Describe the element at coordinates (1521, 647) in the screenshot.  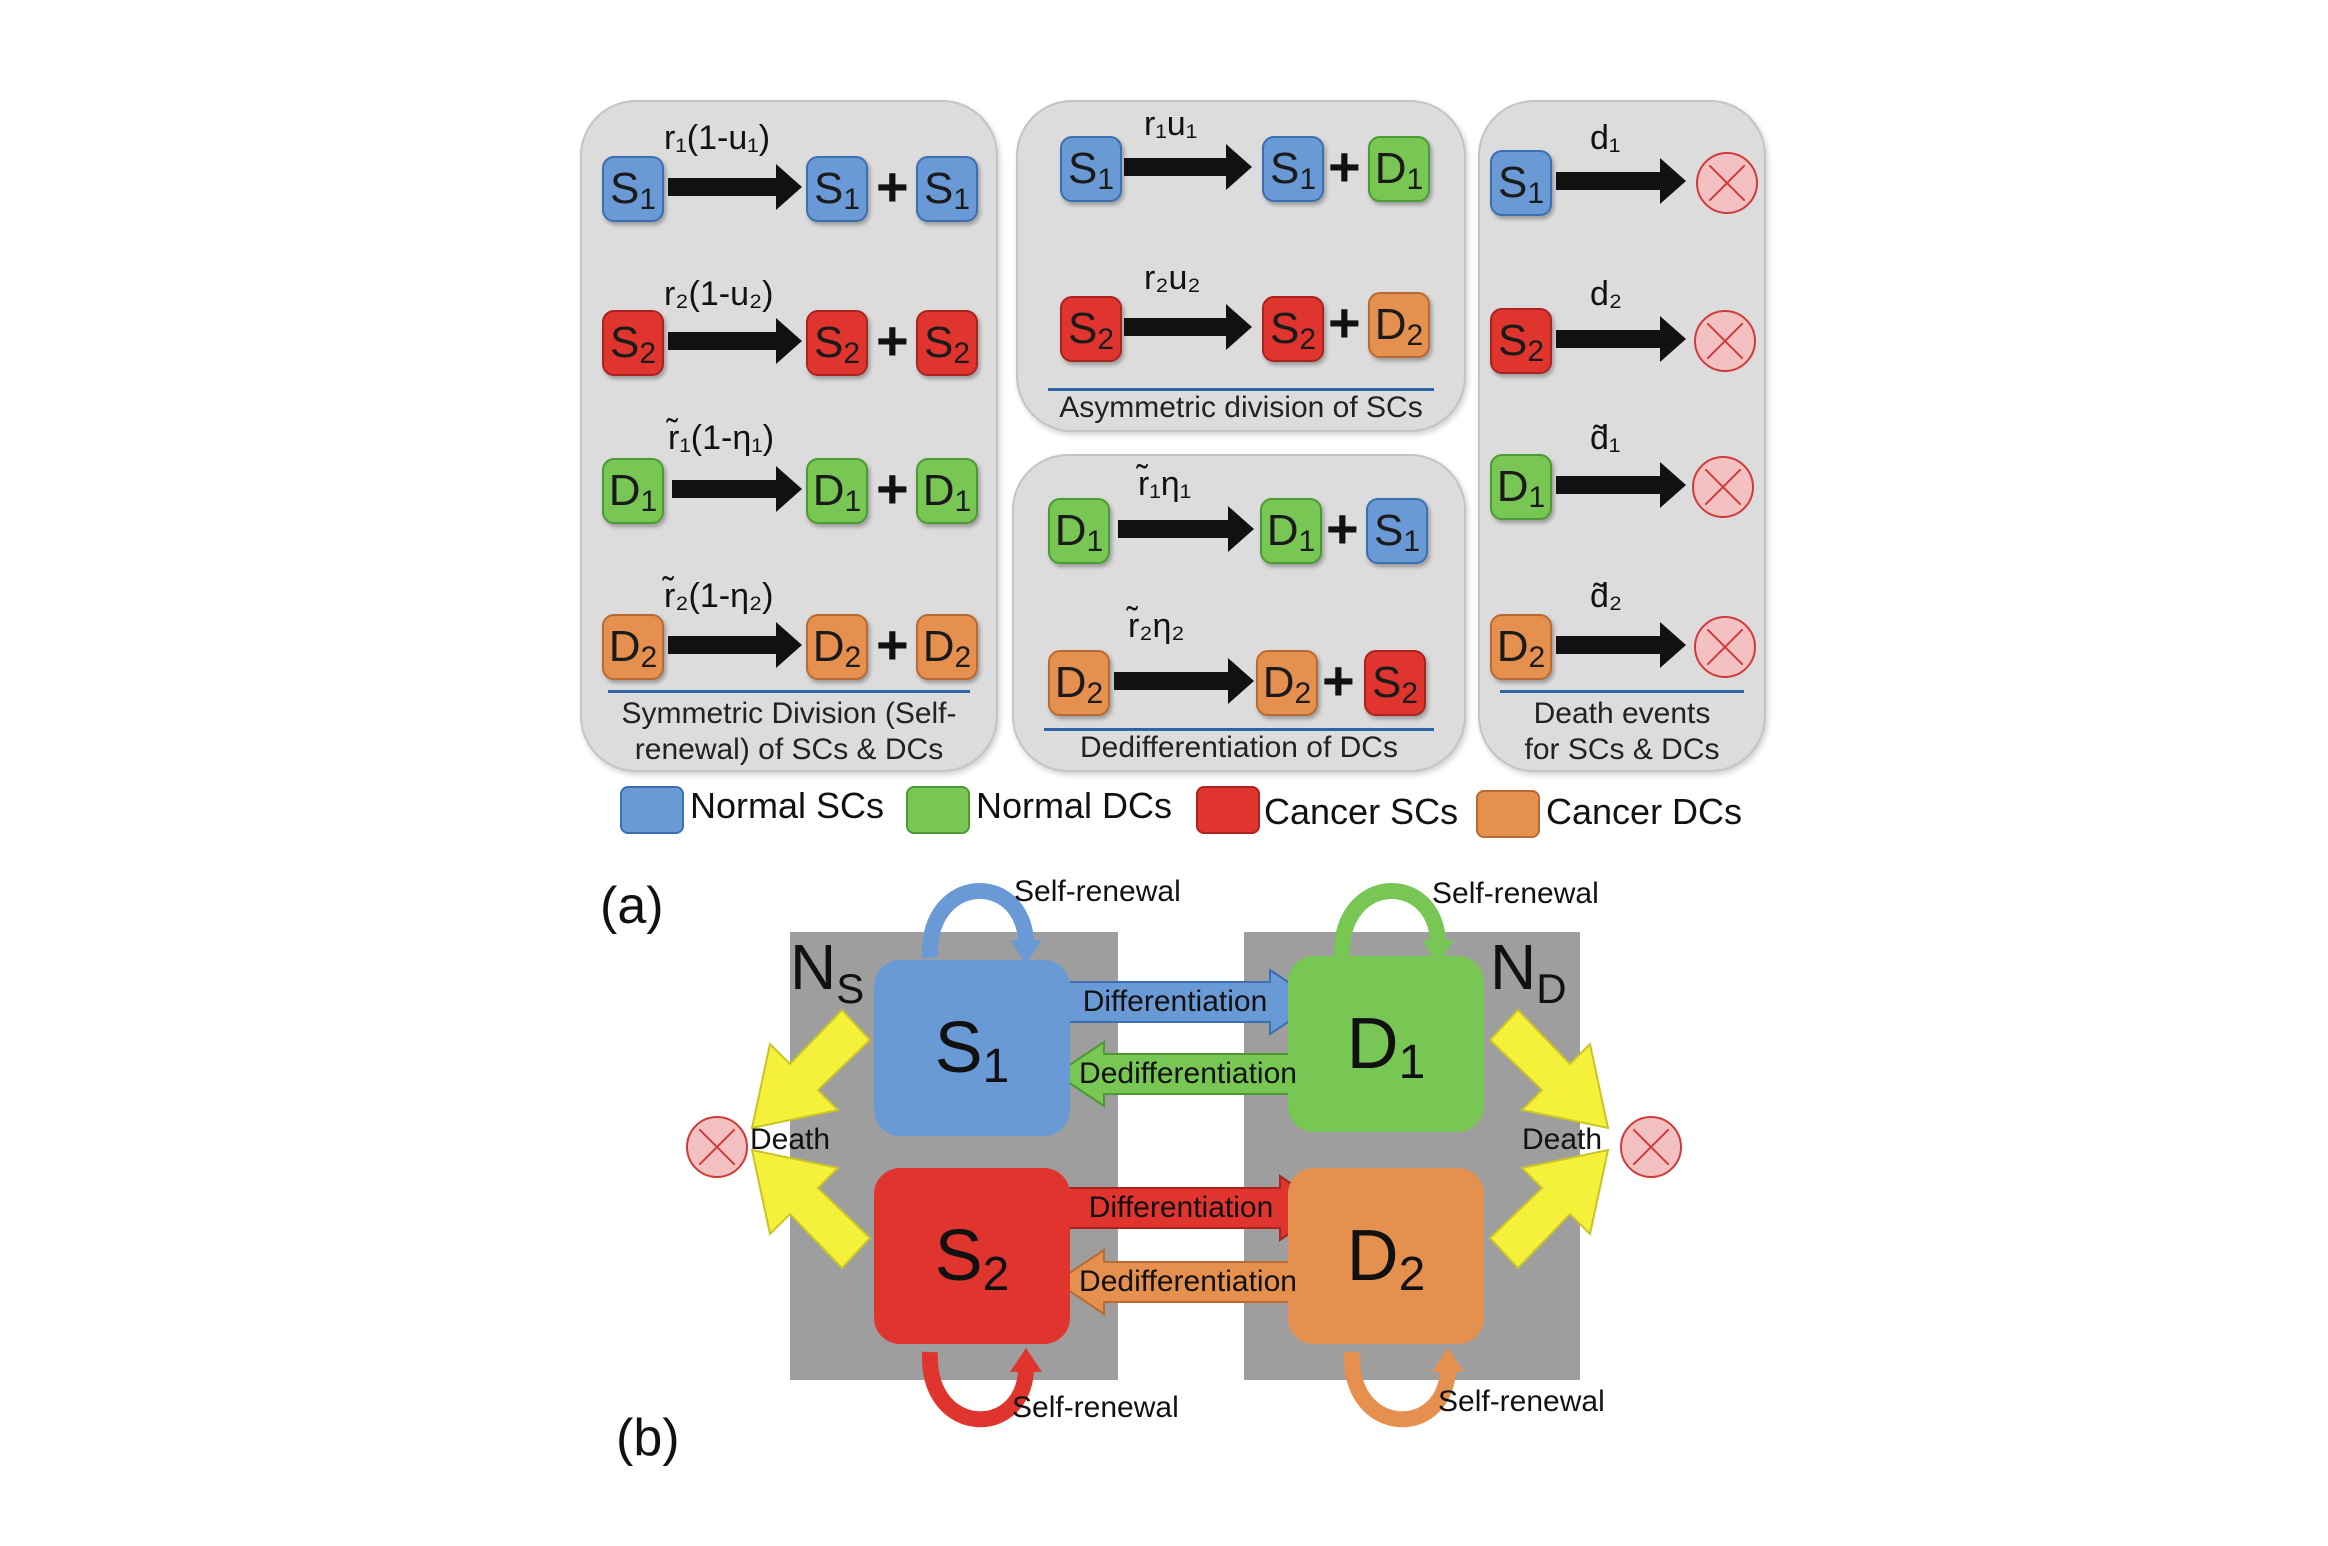
I see `death-left-box-4: D2` at that location.